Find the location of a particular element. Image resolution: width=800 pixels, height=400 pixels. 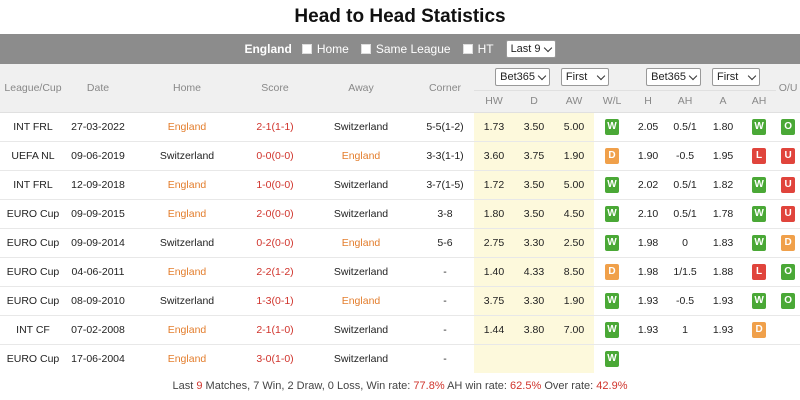

result-cell-badge: W is located at coordinates (612, 242).